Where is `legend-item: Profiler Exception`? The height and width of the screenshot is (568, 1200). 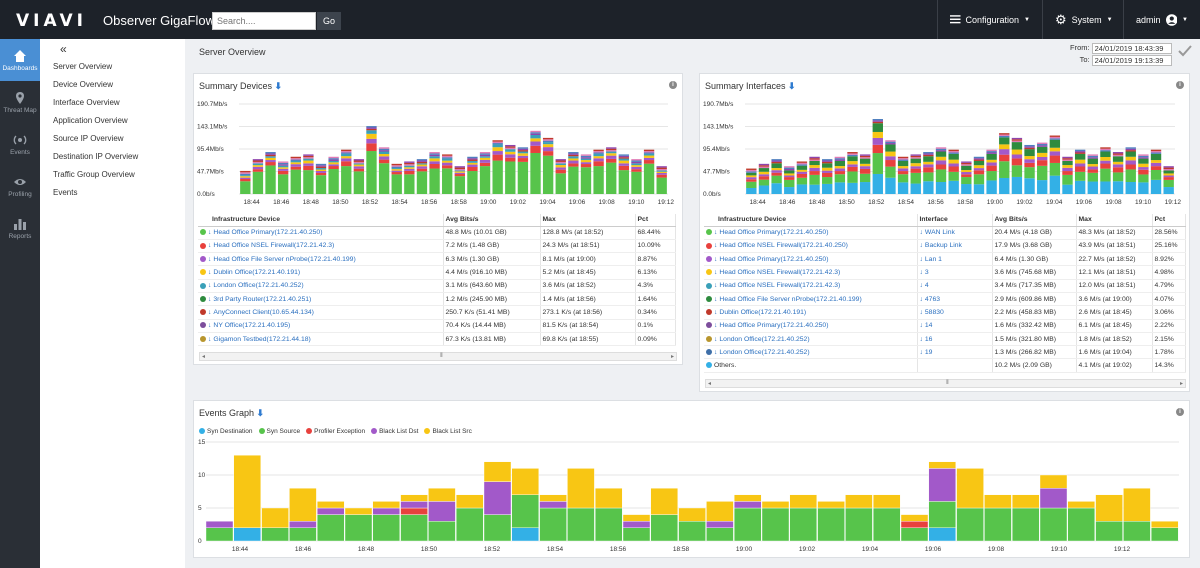 legend-item: Profiler Exception is located at coordinates (335, 431).